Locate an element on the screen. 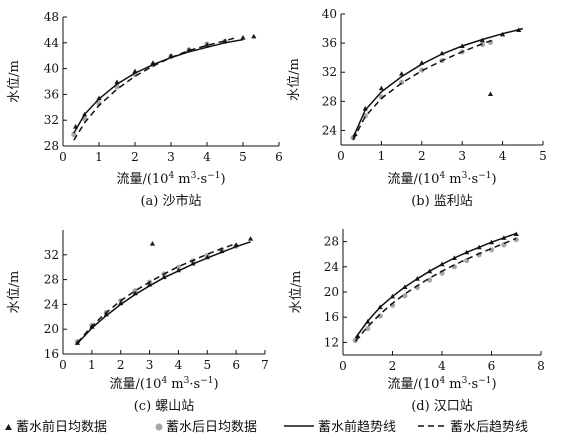  legend: 蓄水前日均数据 蓄水后日均数据 蓄水前趋势线 蓄水后趋势线 is located at coordinates (266, 427).